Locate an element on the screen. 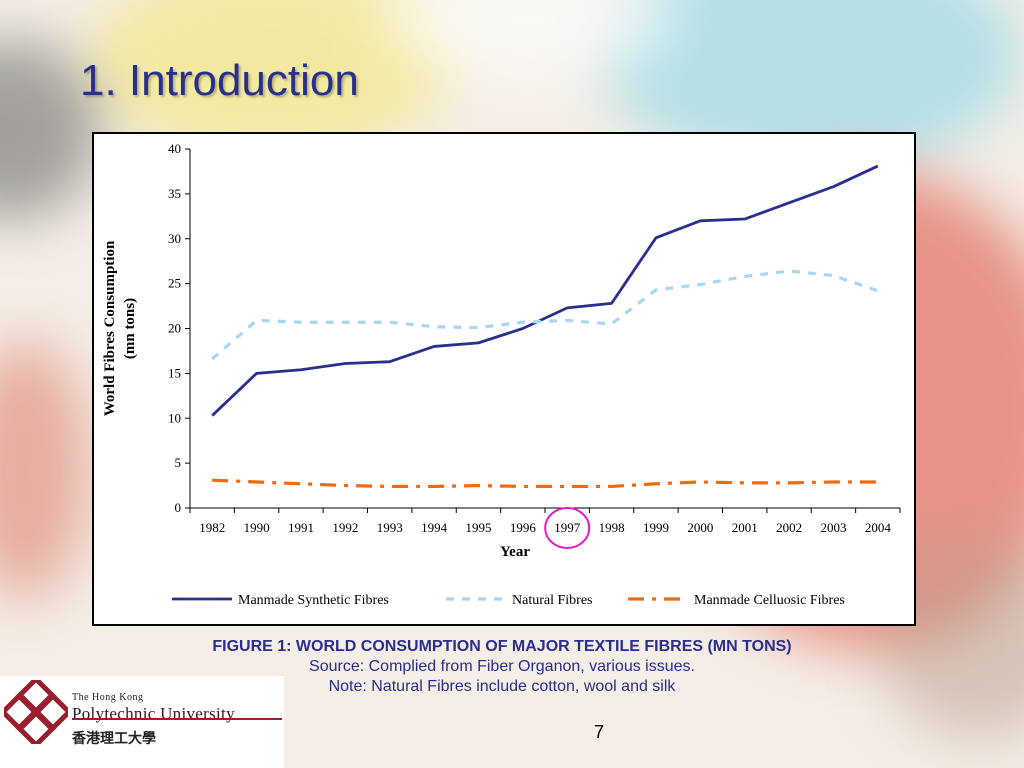 Image resolution: width=1024 pixels, height=768 pixels. x-tick-label: 2000 is located at coordinates (700, 527).